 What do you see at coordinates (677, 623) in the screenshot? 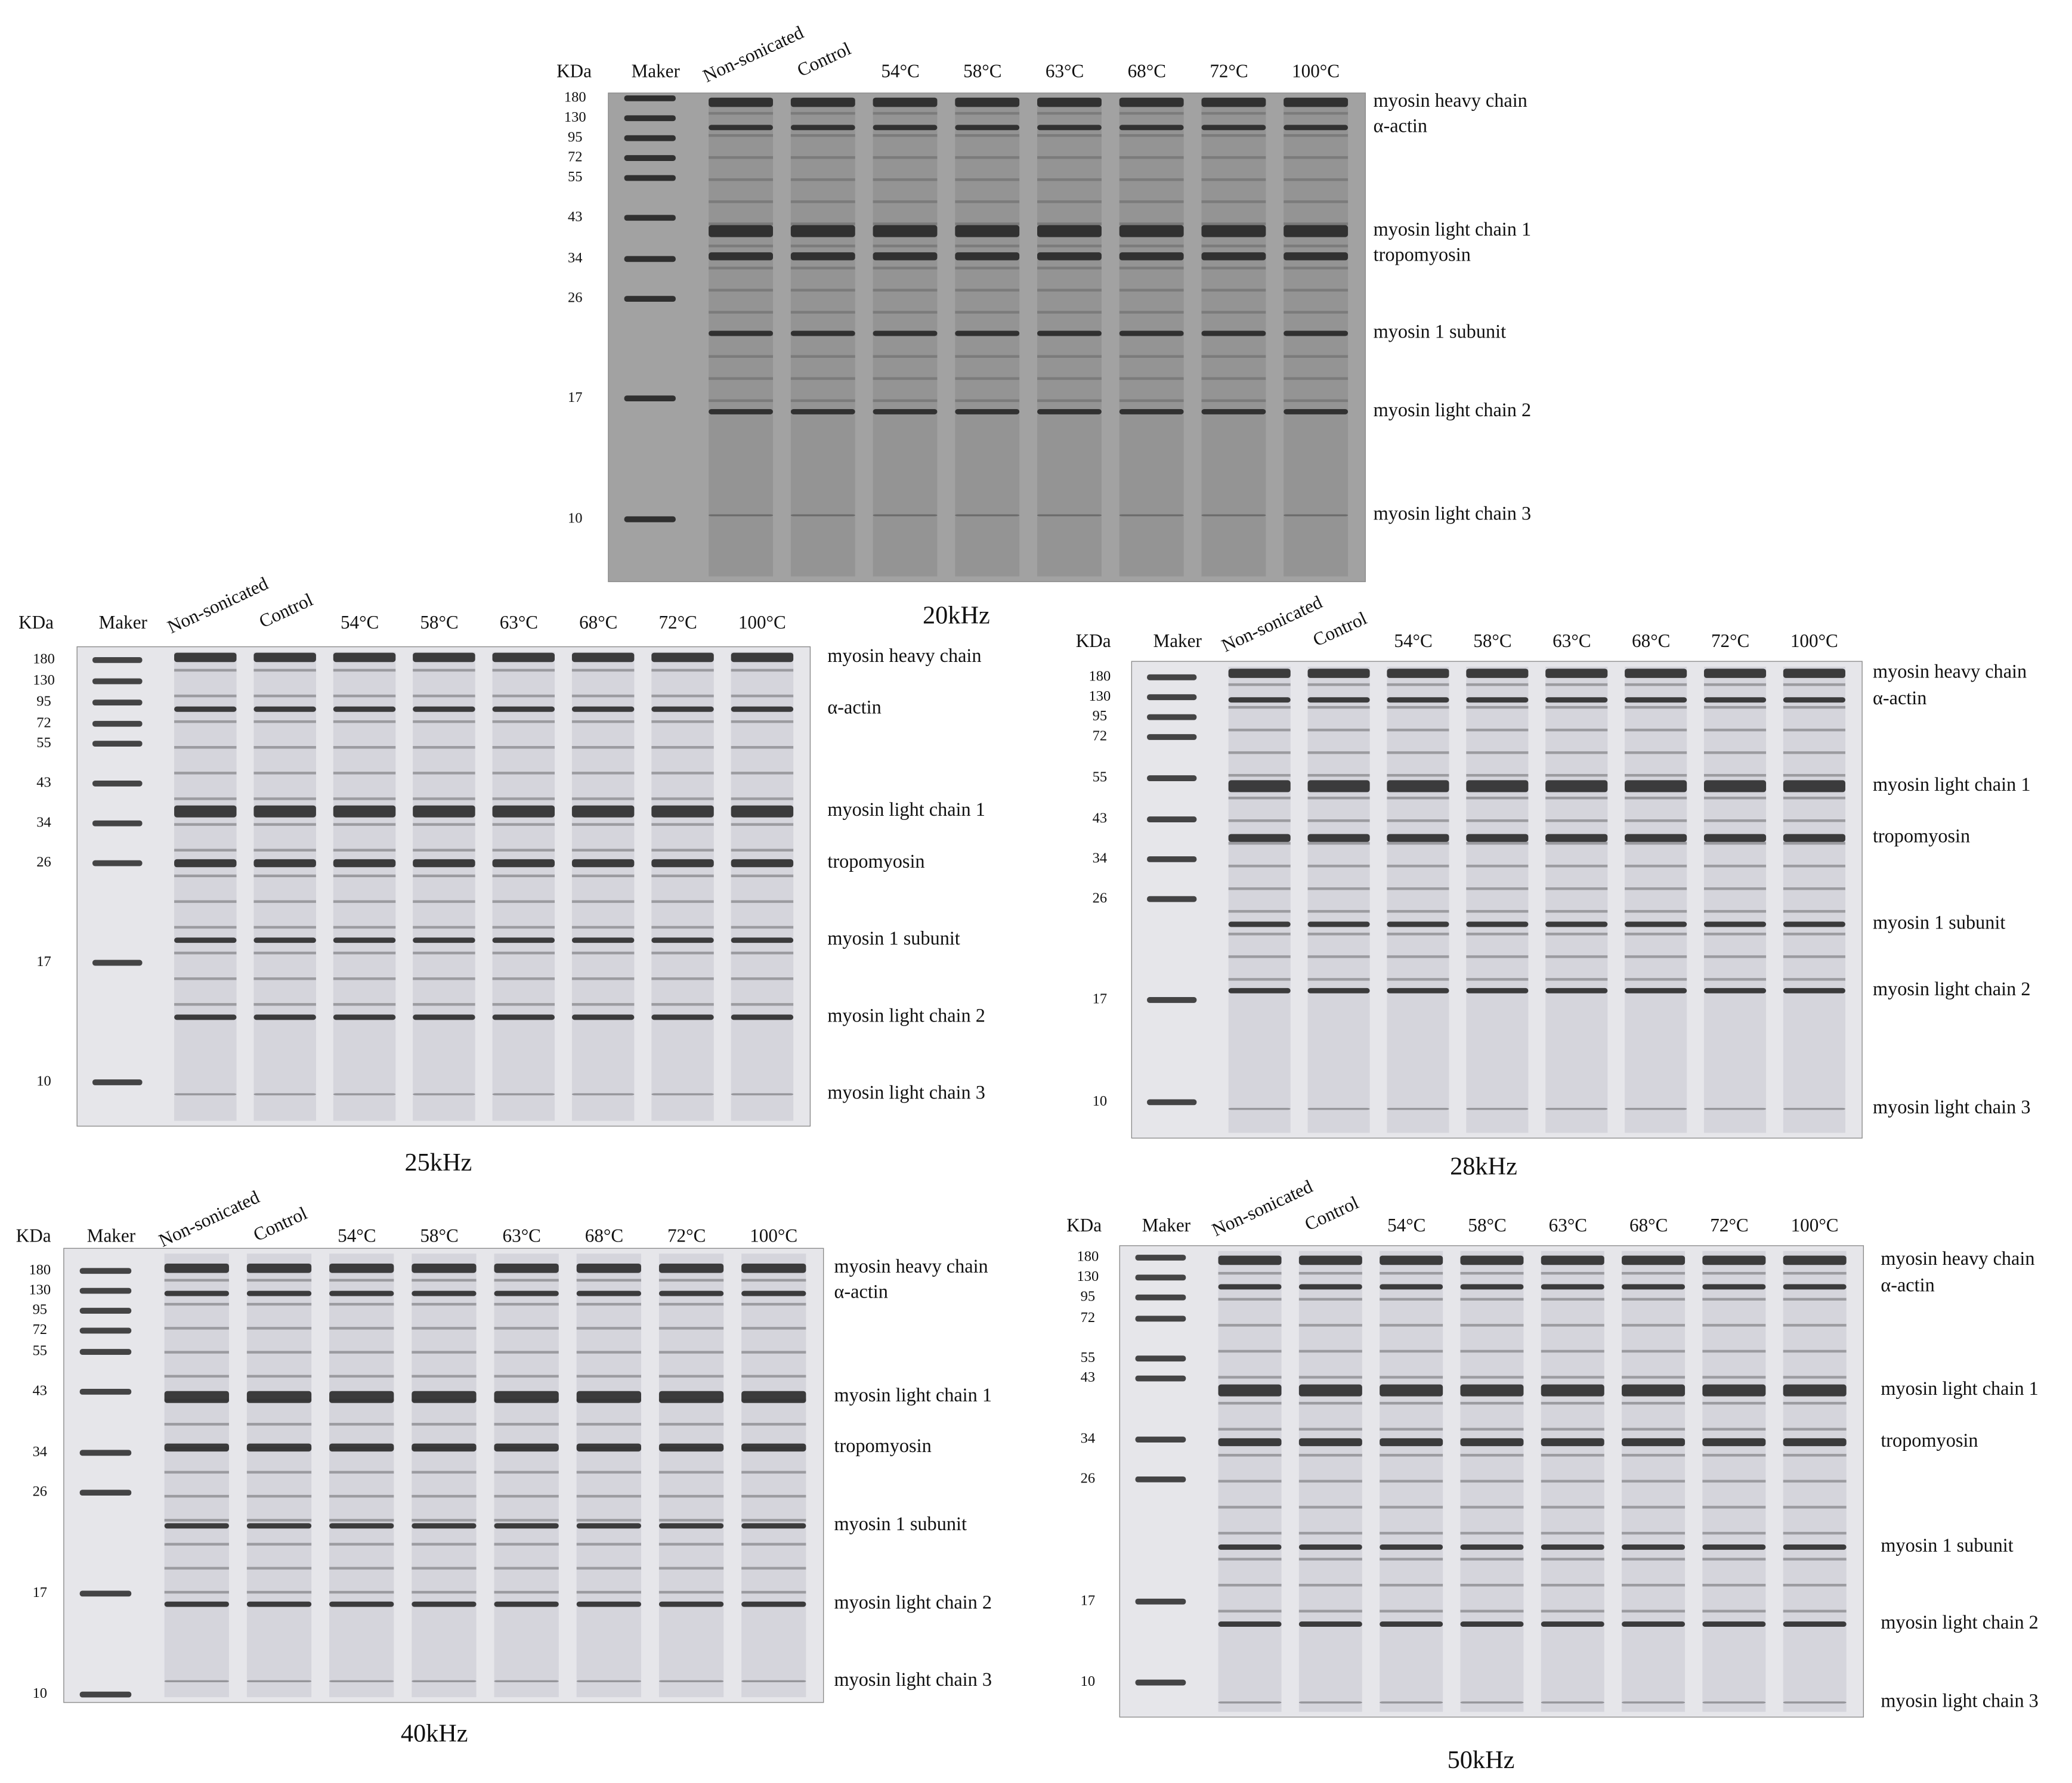
I see `lane-label: 72°C` at bounding box center [677, 623].